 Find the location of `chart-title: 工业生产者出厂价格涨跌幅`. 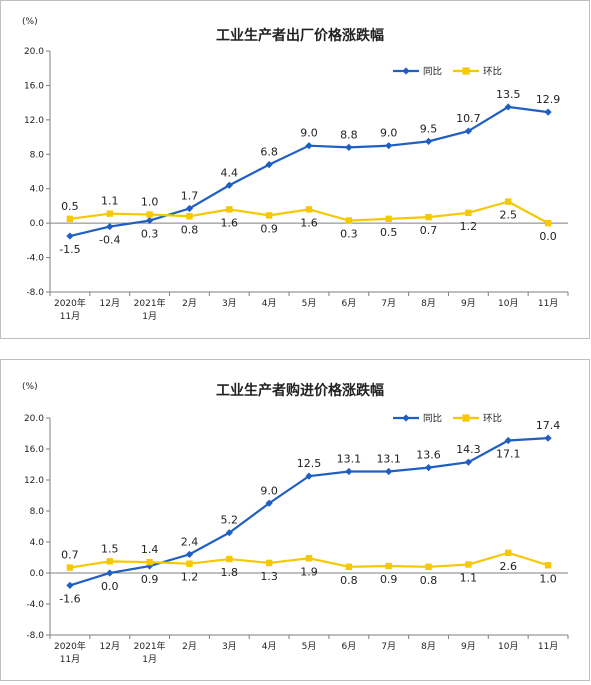

chart-title: 工业生产者出厂价格涨跌幅 is located at coordinates (300, 35).